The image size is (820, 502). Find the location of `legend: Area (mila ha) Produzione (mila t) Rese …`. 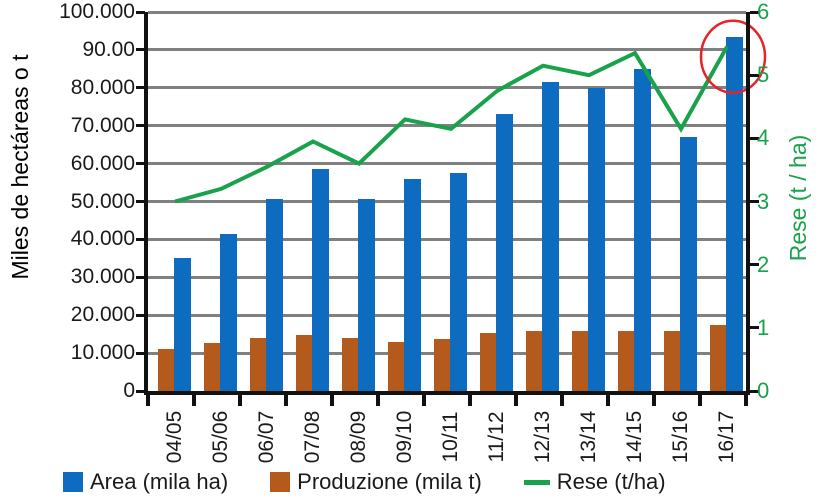

legend: Area (mila ha) Produzione (mila t) Rese … is located at coordinates (364, 482).